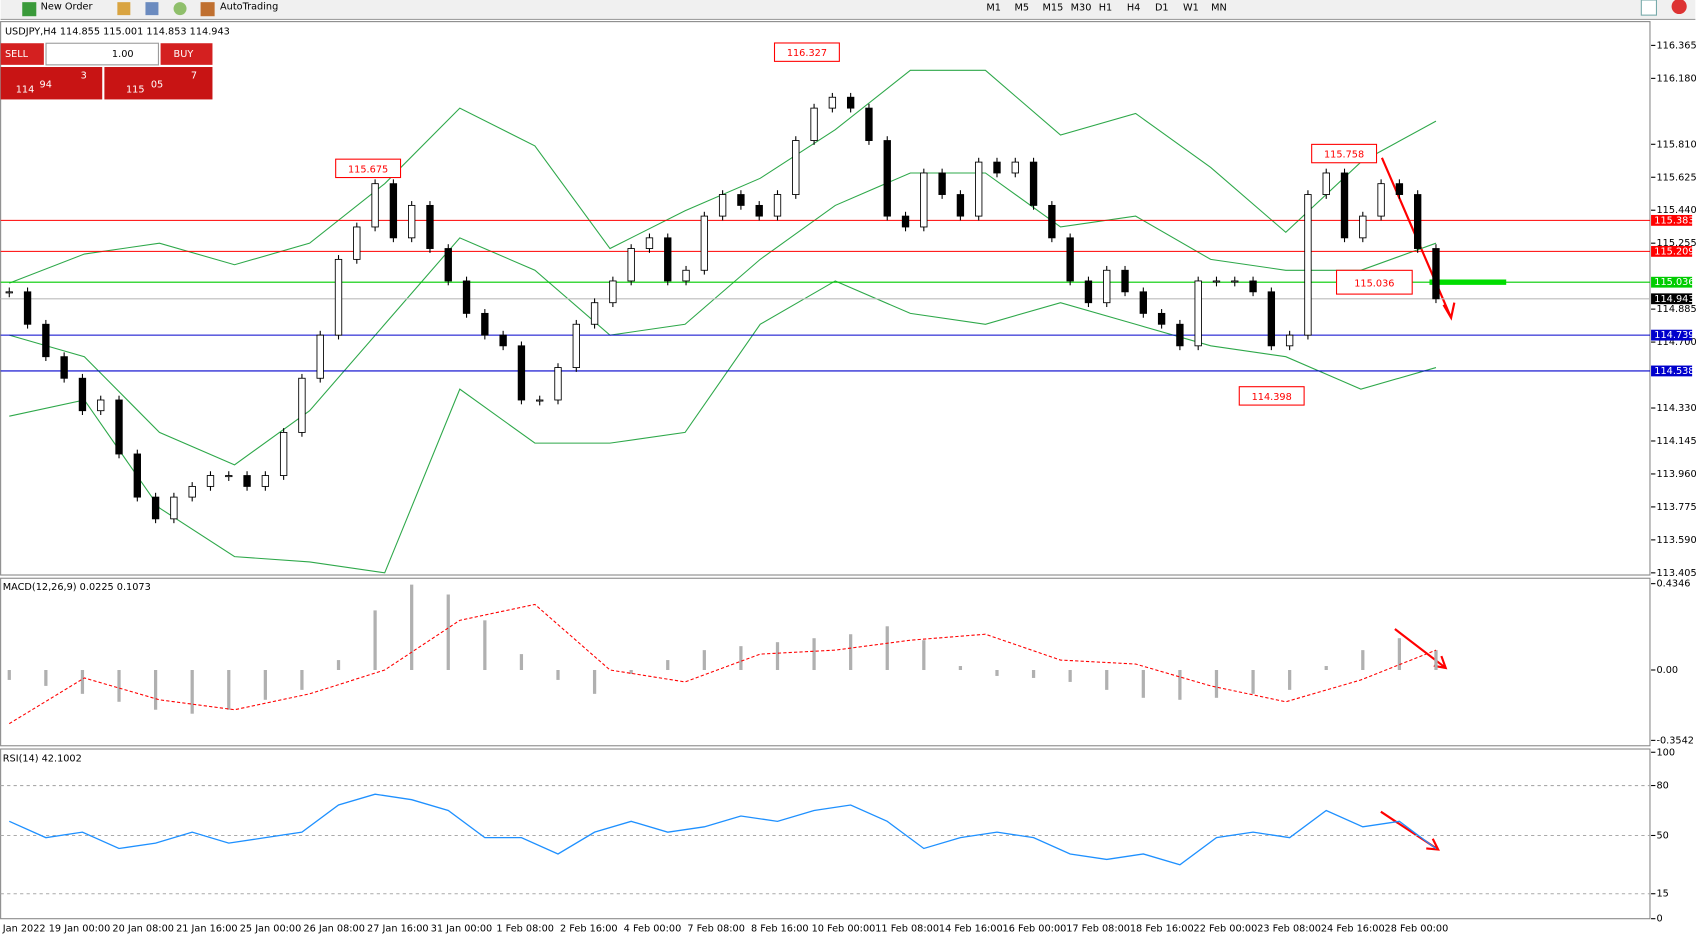 This screenshot has height=936, width=1696. Describe the element at coordinates (1162, 928) in the screenshot. I see `time-label: 18 Feb 16:00` at that location.